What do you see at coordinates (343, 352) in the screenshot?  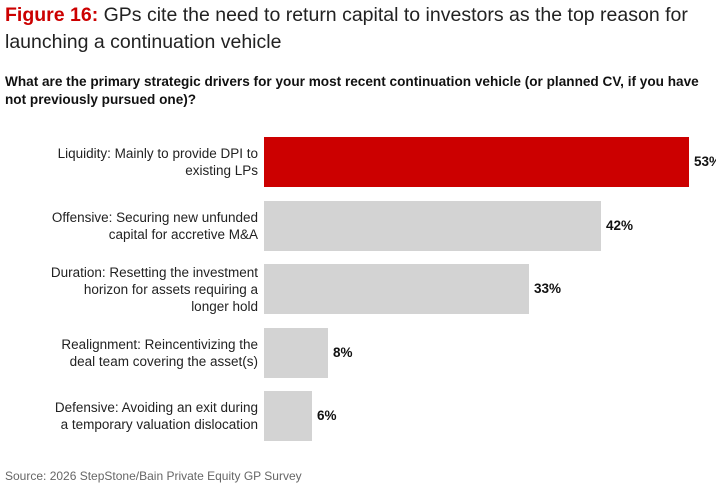 I see `bar-value-label: 8%` at bounding box center [343, 352].